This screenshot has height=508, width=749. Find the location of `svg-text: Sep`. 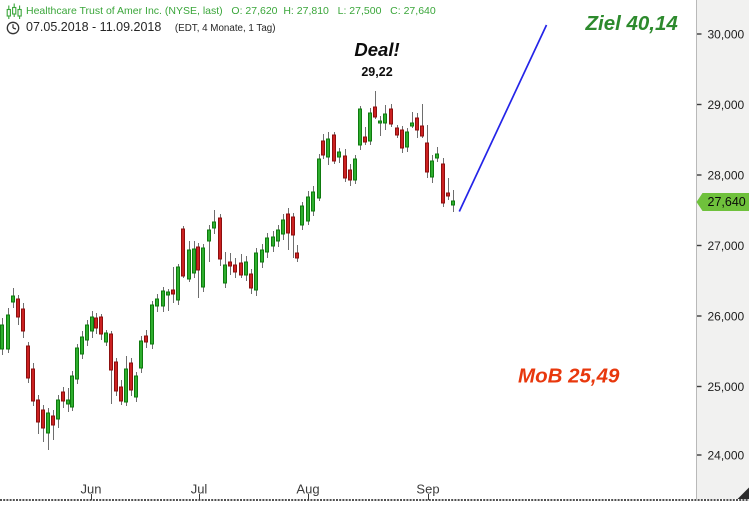

svg-text: Sep is located at coordinates (427, 489).